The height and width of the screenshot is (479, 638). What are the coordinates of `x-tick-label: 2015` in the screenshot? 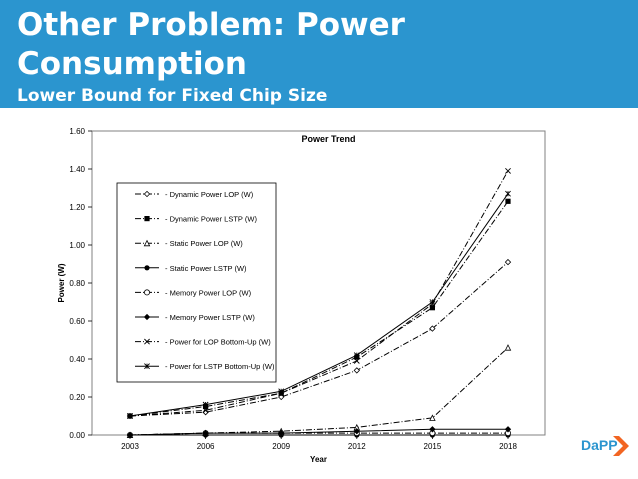 It's located at (433, 446).